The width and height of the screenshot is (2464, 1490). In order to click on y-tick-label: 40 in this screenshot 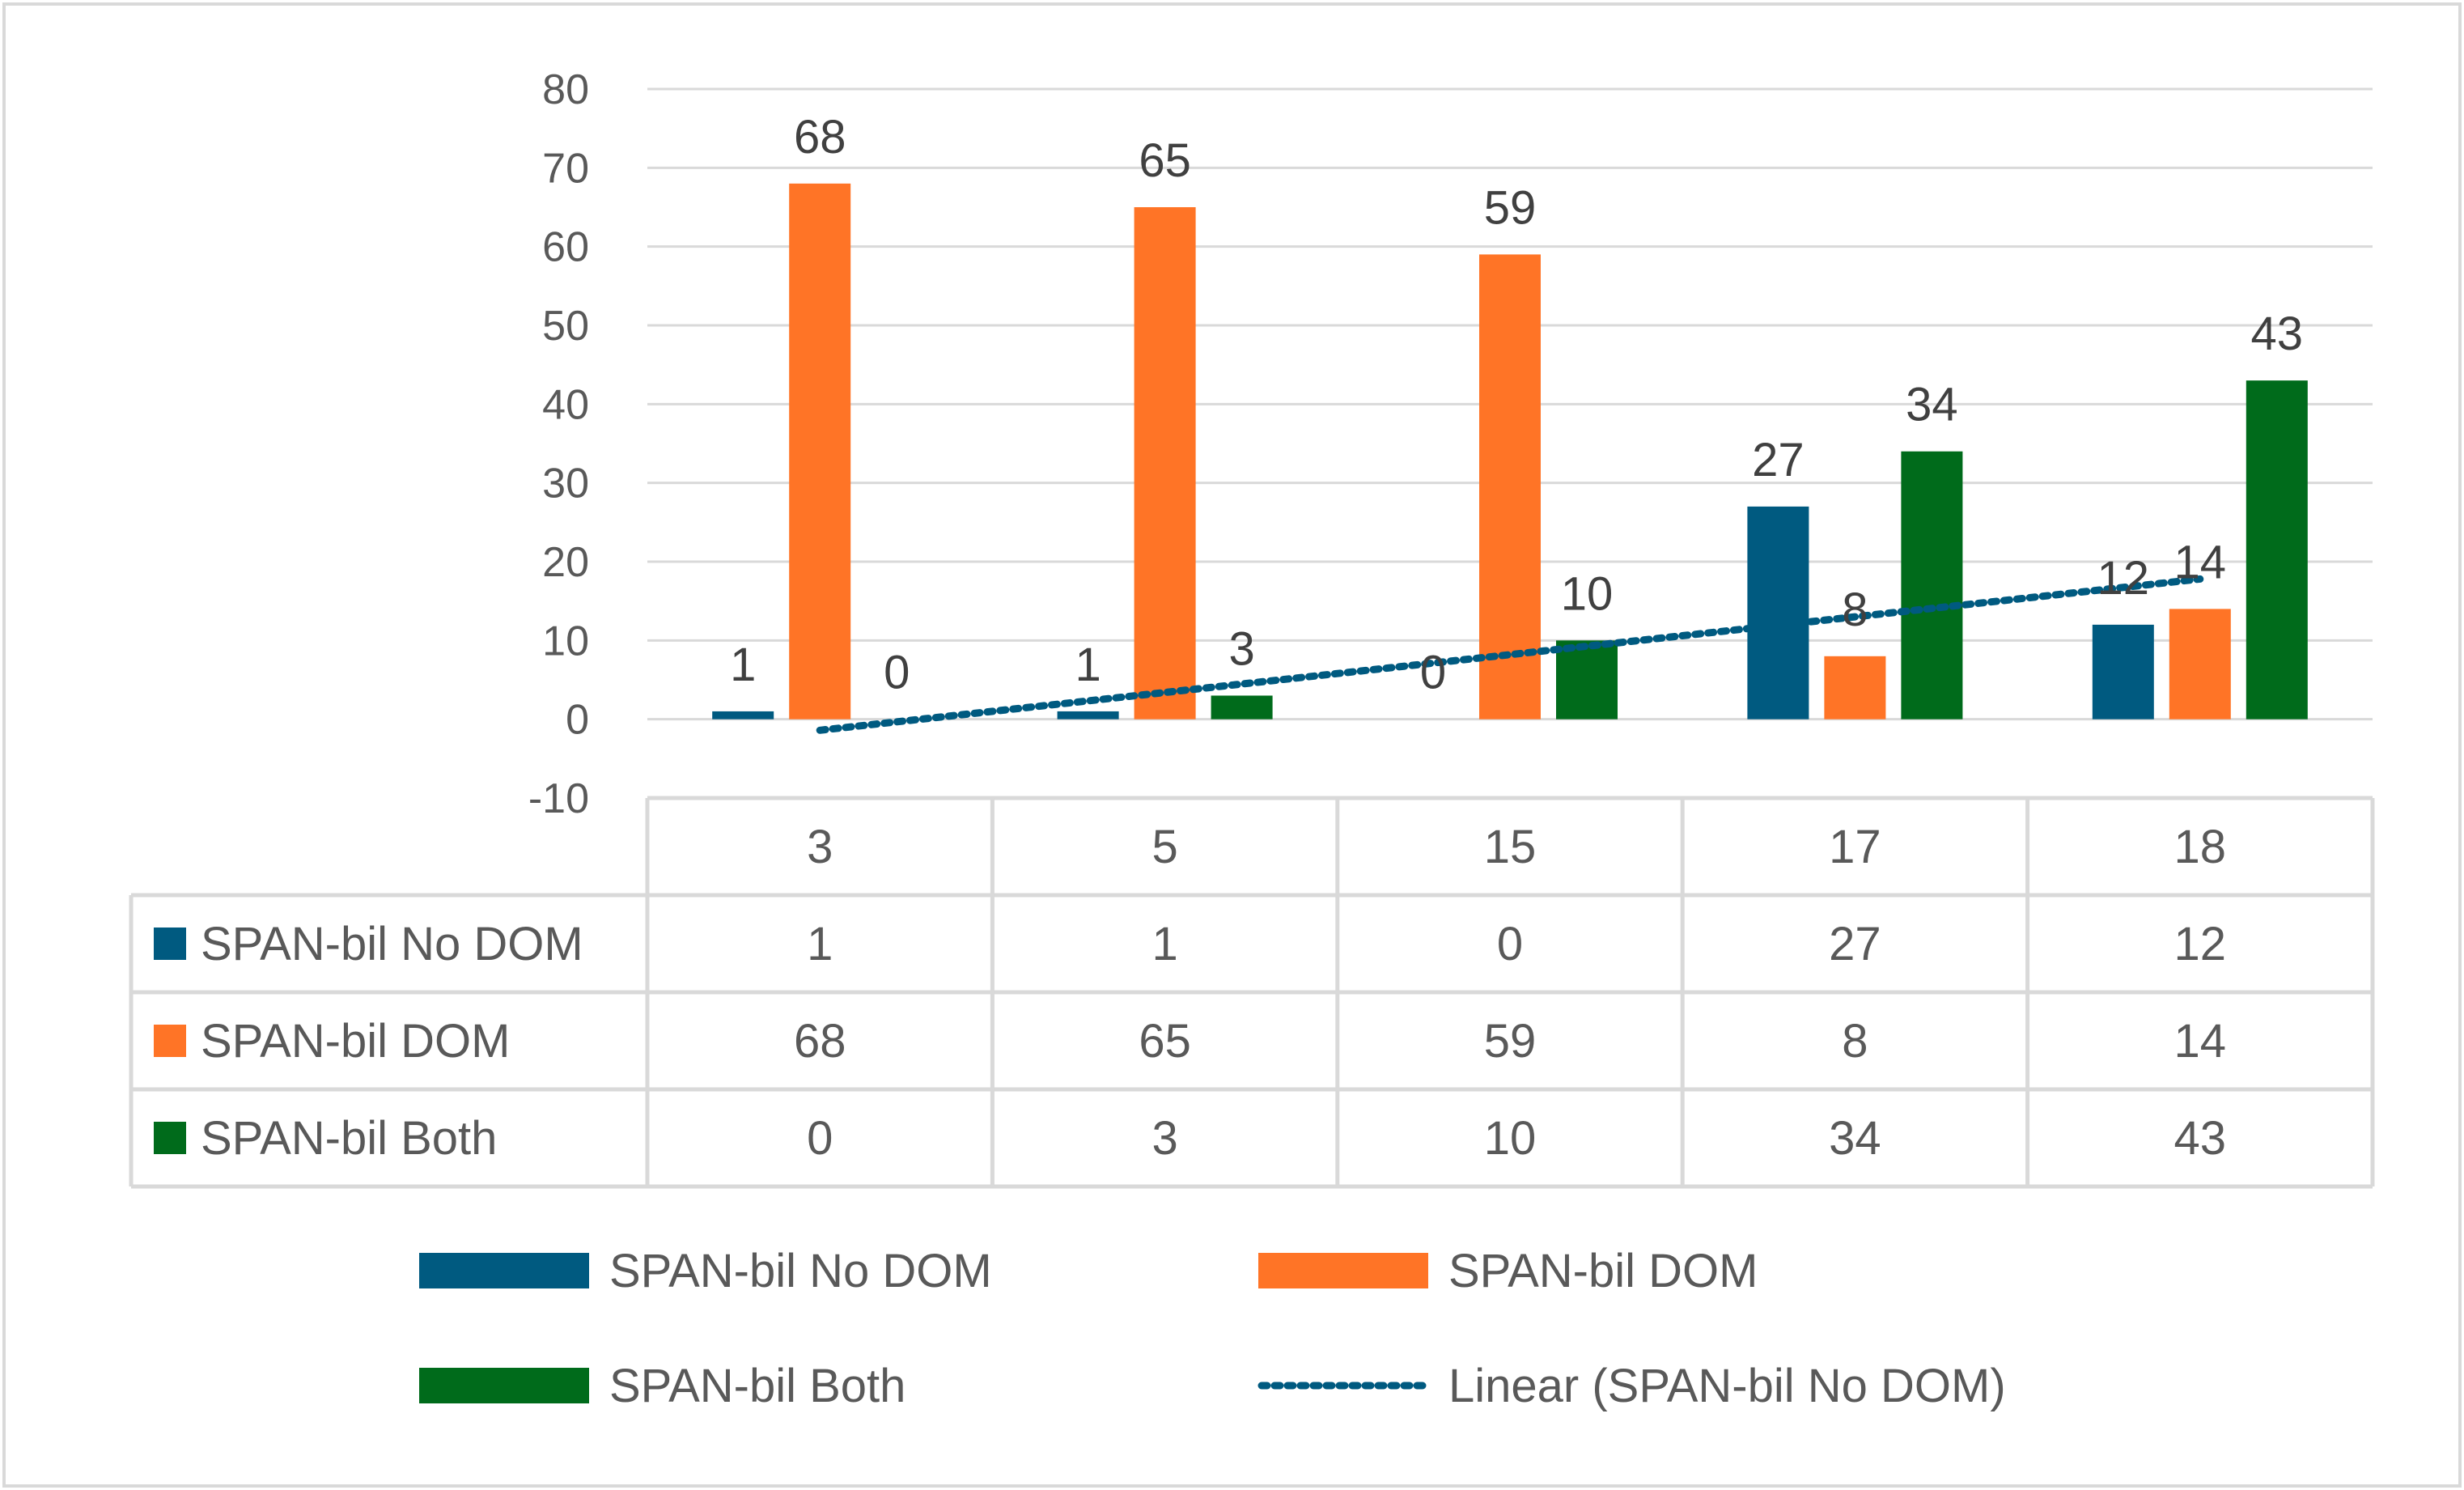, I will do `click(565, 405)`.